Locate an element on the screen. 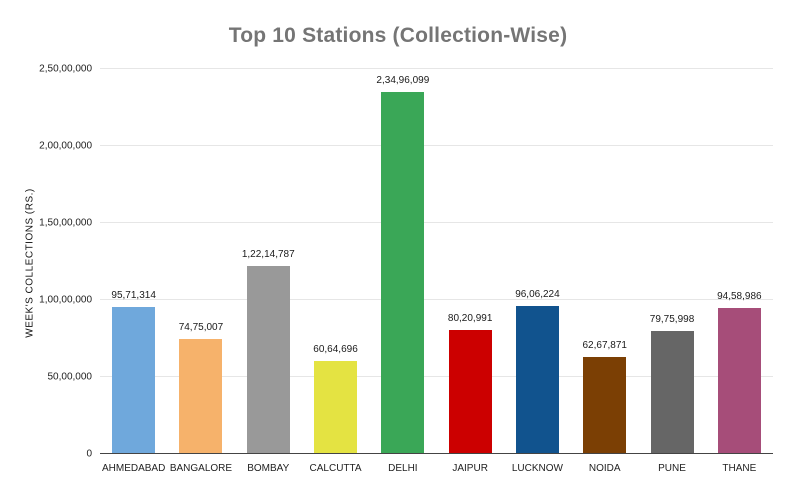 This screenshot has height=481, width=796. bar-slot-bombay: 1,22,14,787 BOMBAY is located at coordinates (268, 271).